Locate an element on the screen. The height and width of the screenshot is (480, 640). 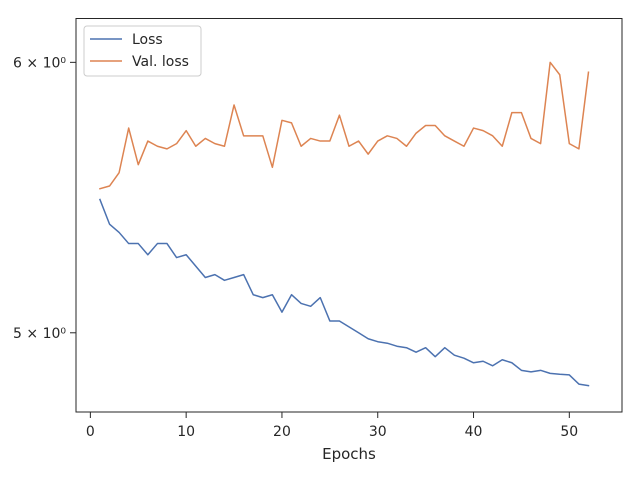
x-tick-label: 10 is located at coordinates (186, 432).